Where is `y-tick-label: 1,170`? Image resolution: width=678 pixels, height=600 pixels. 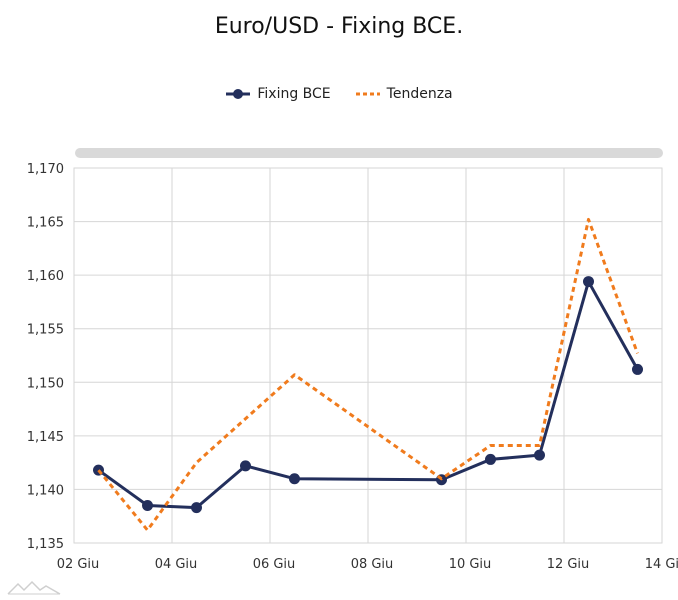 y-tick-label: 1,170 is located at coordinates (45, 169).